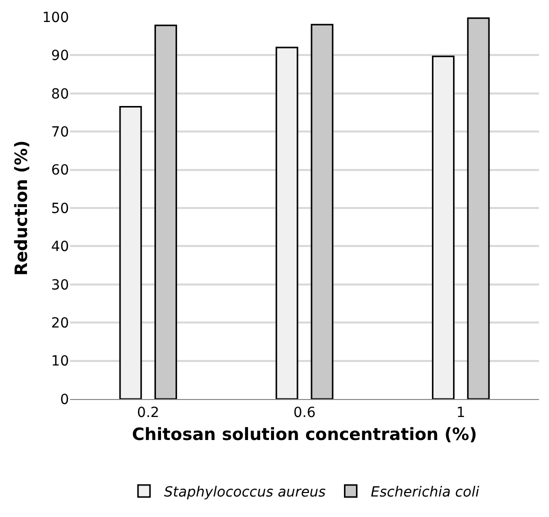 This screenshot has width=549, height=517. I want to click on y-tick-label: 80, so click(60, 94).